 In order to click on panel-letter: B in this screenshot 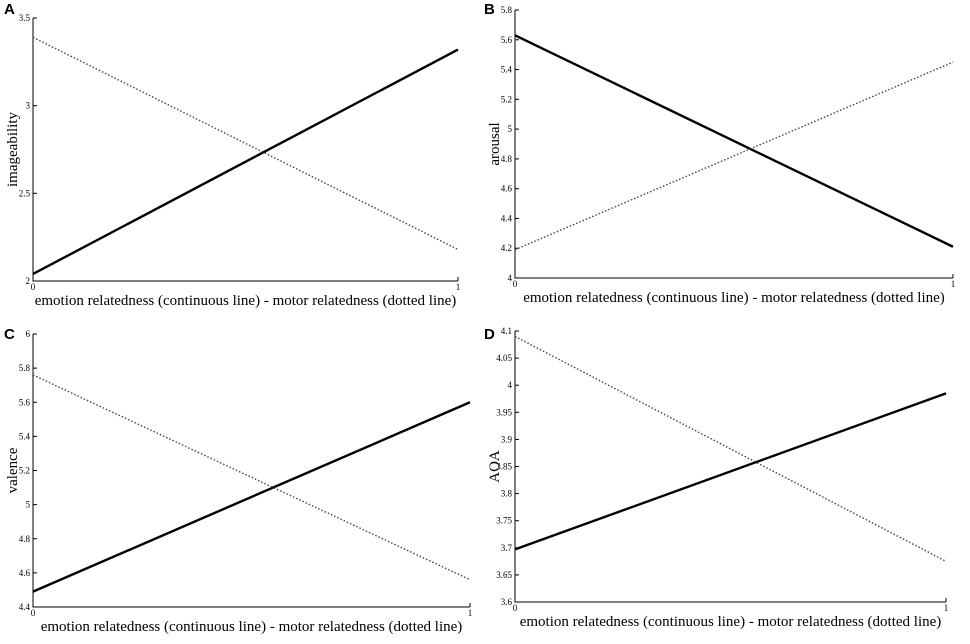, I will do `click(489, 9)`.